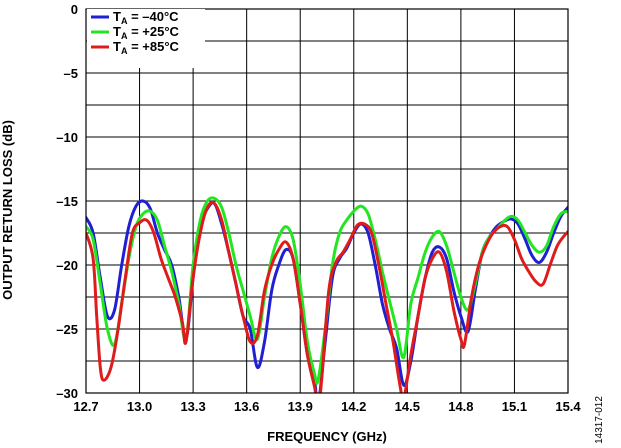 The image size is (621, 448). What do you see at coordinates (460, 406) in the screenshot?
I see `x-tick-label: 14.8` at bounding box center [460, 406].